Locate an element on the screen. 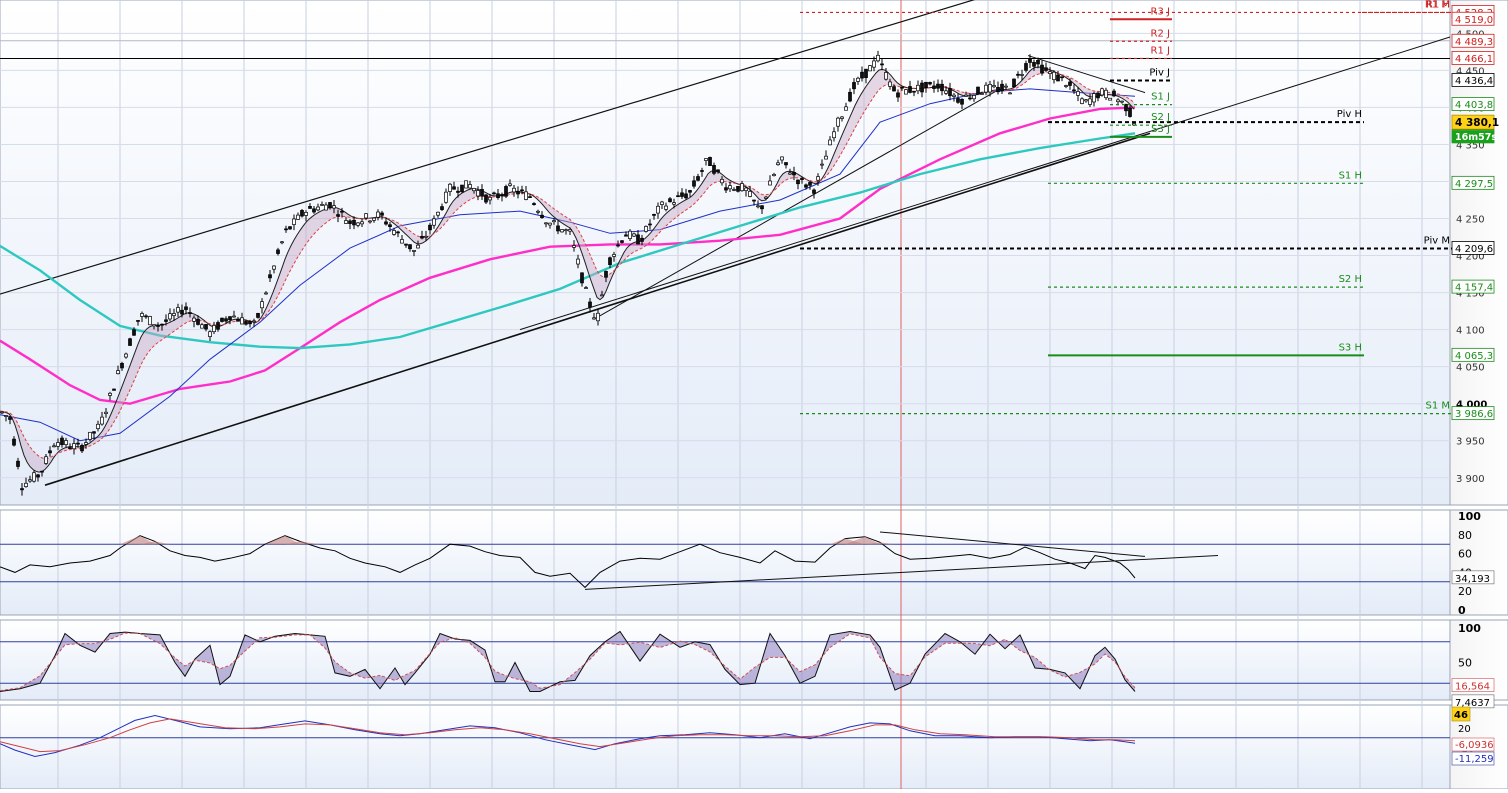 The width and height of the screenshot is (1508, 793). rsi-panel is located at coordinates (725, 562).